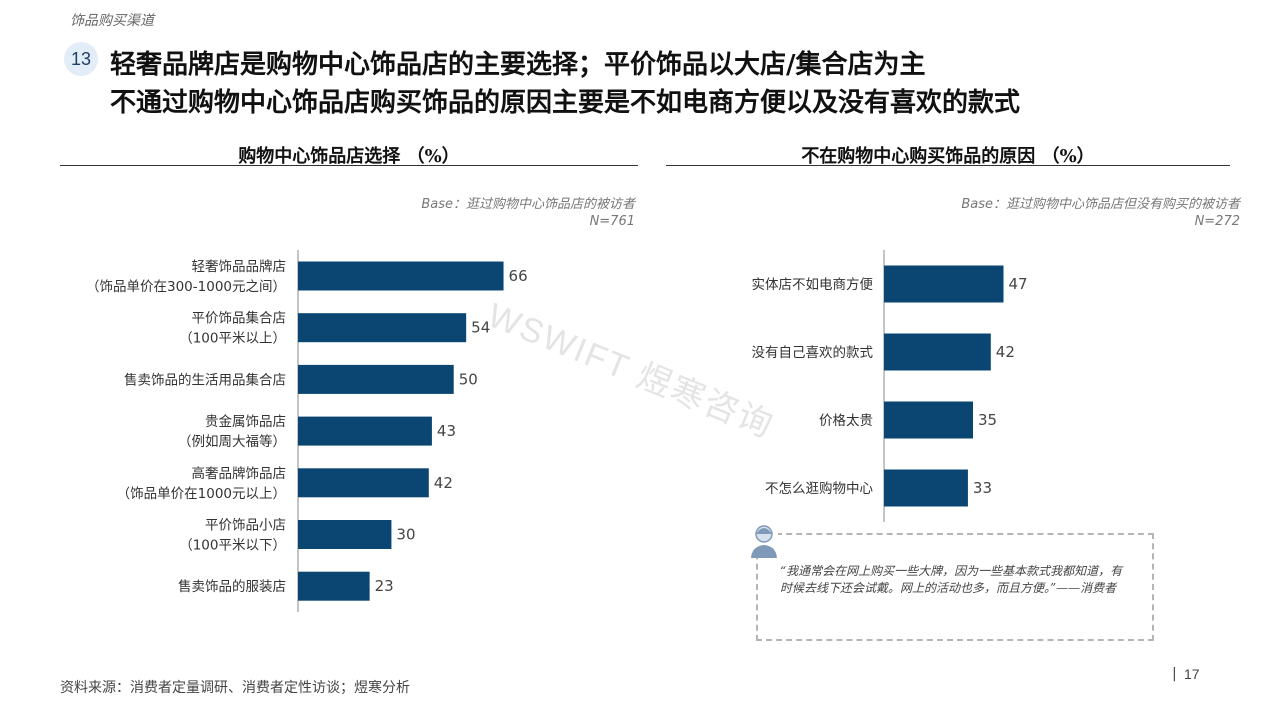 Image resolution: width=1280 pixels, height=720 pixels. Describe the element at coordinates (518, 65) in the screenshot. I see `page-title-line-1: 轻奢品牌店是购物中心饰品店的主要选择；平价饰品以大店/集合店为主` at that location.